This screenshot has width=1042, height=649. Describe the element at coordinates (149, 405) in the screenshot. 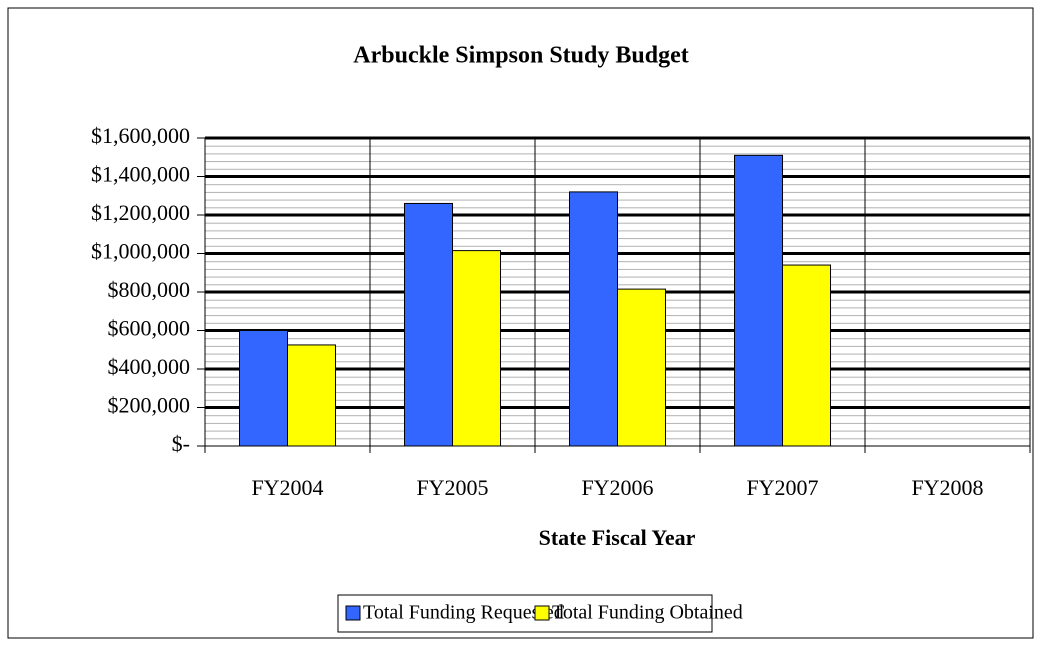

I see `y-tick-label: $200,000` at that location.